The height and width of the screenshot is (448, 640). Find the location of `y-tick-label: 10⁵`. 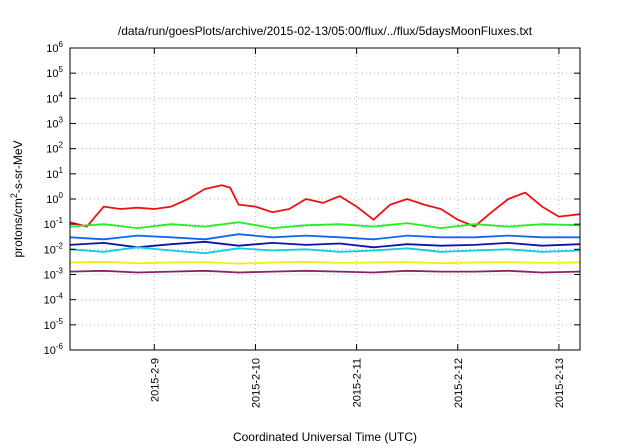

y-tick-label: 10⁵ is located at coordinates (54, 72).